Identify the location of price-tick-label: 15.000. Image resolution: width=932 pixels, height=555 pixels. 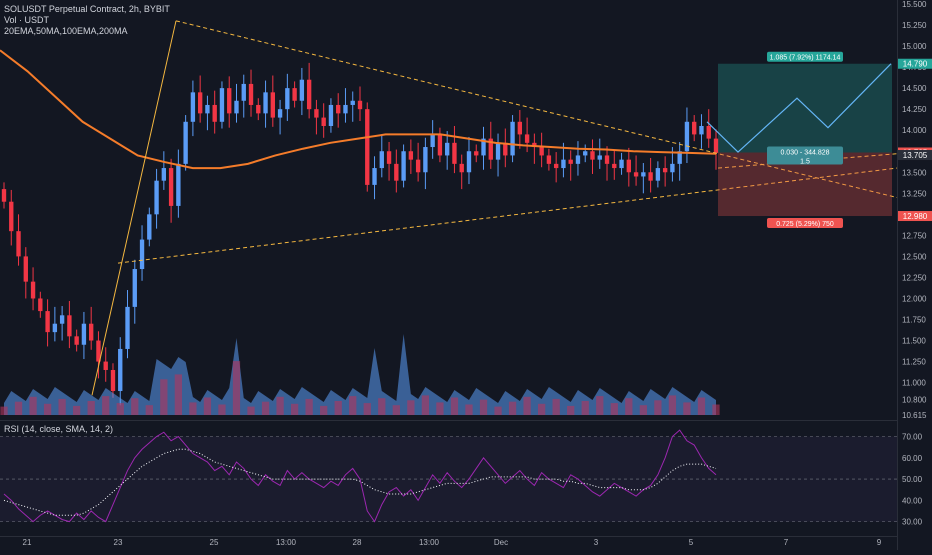
(914, 46).